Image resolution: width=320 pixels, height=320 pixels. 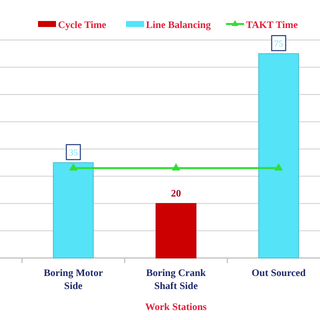 What do you see at coordinates (279, 273) in the screenshot?
I see `x-tick-label: Out Sourced` at bounding box center [279, 273].